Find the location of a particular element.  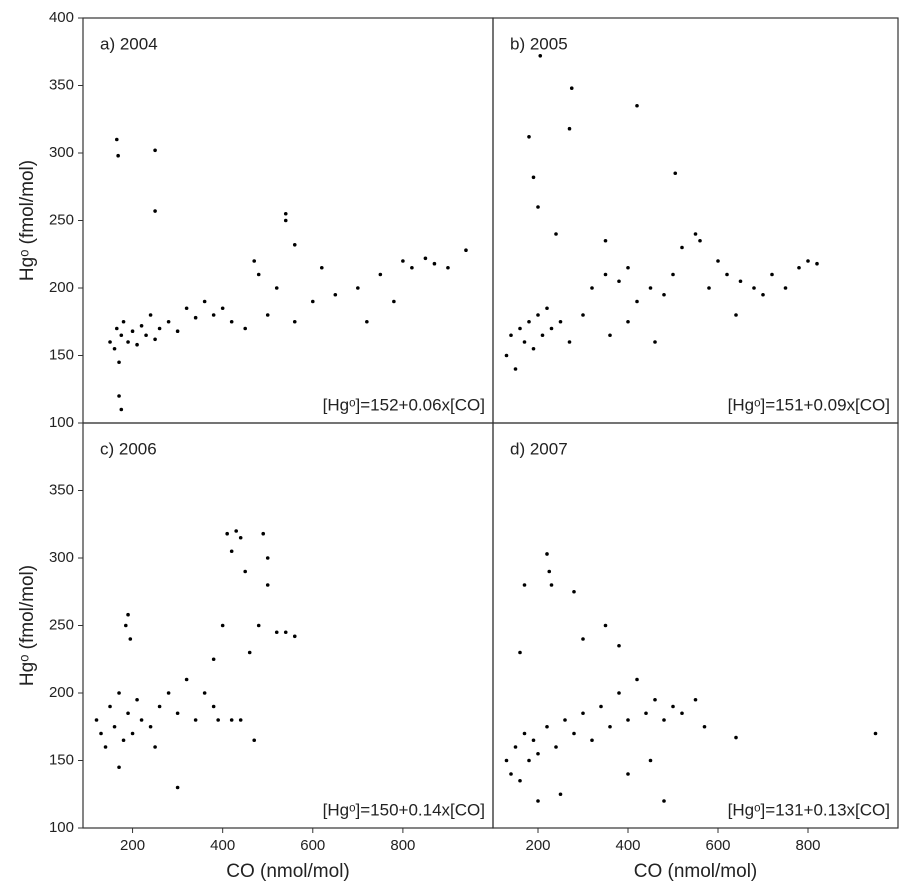

x-tick-label: 400 is located at coordinates (627, 845).